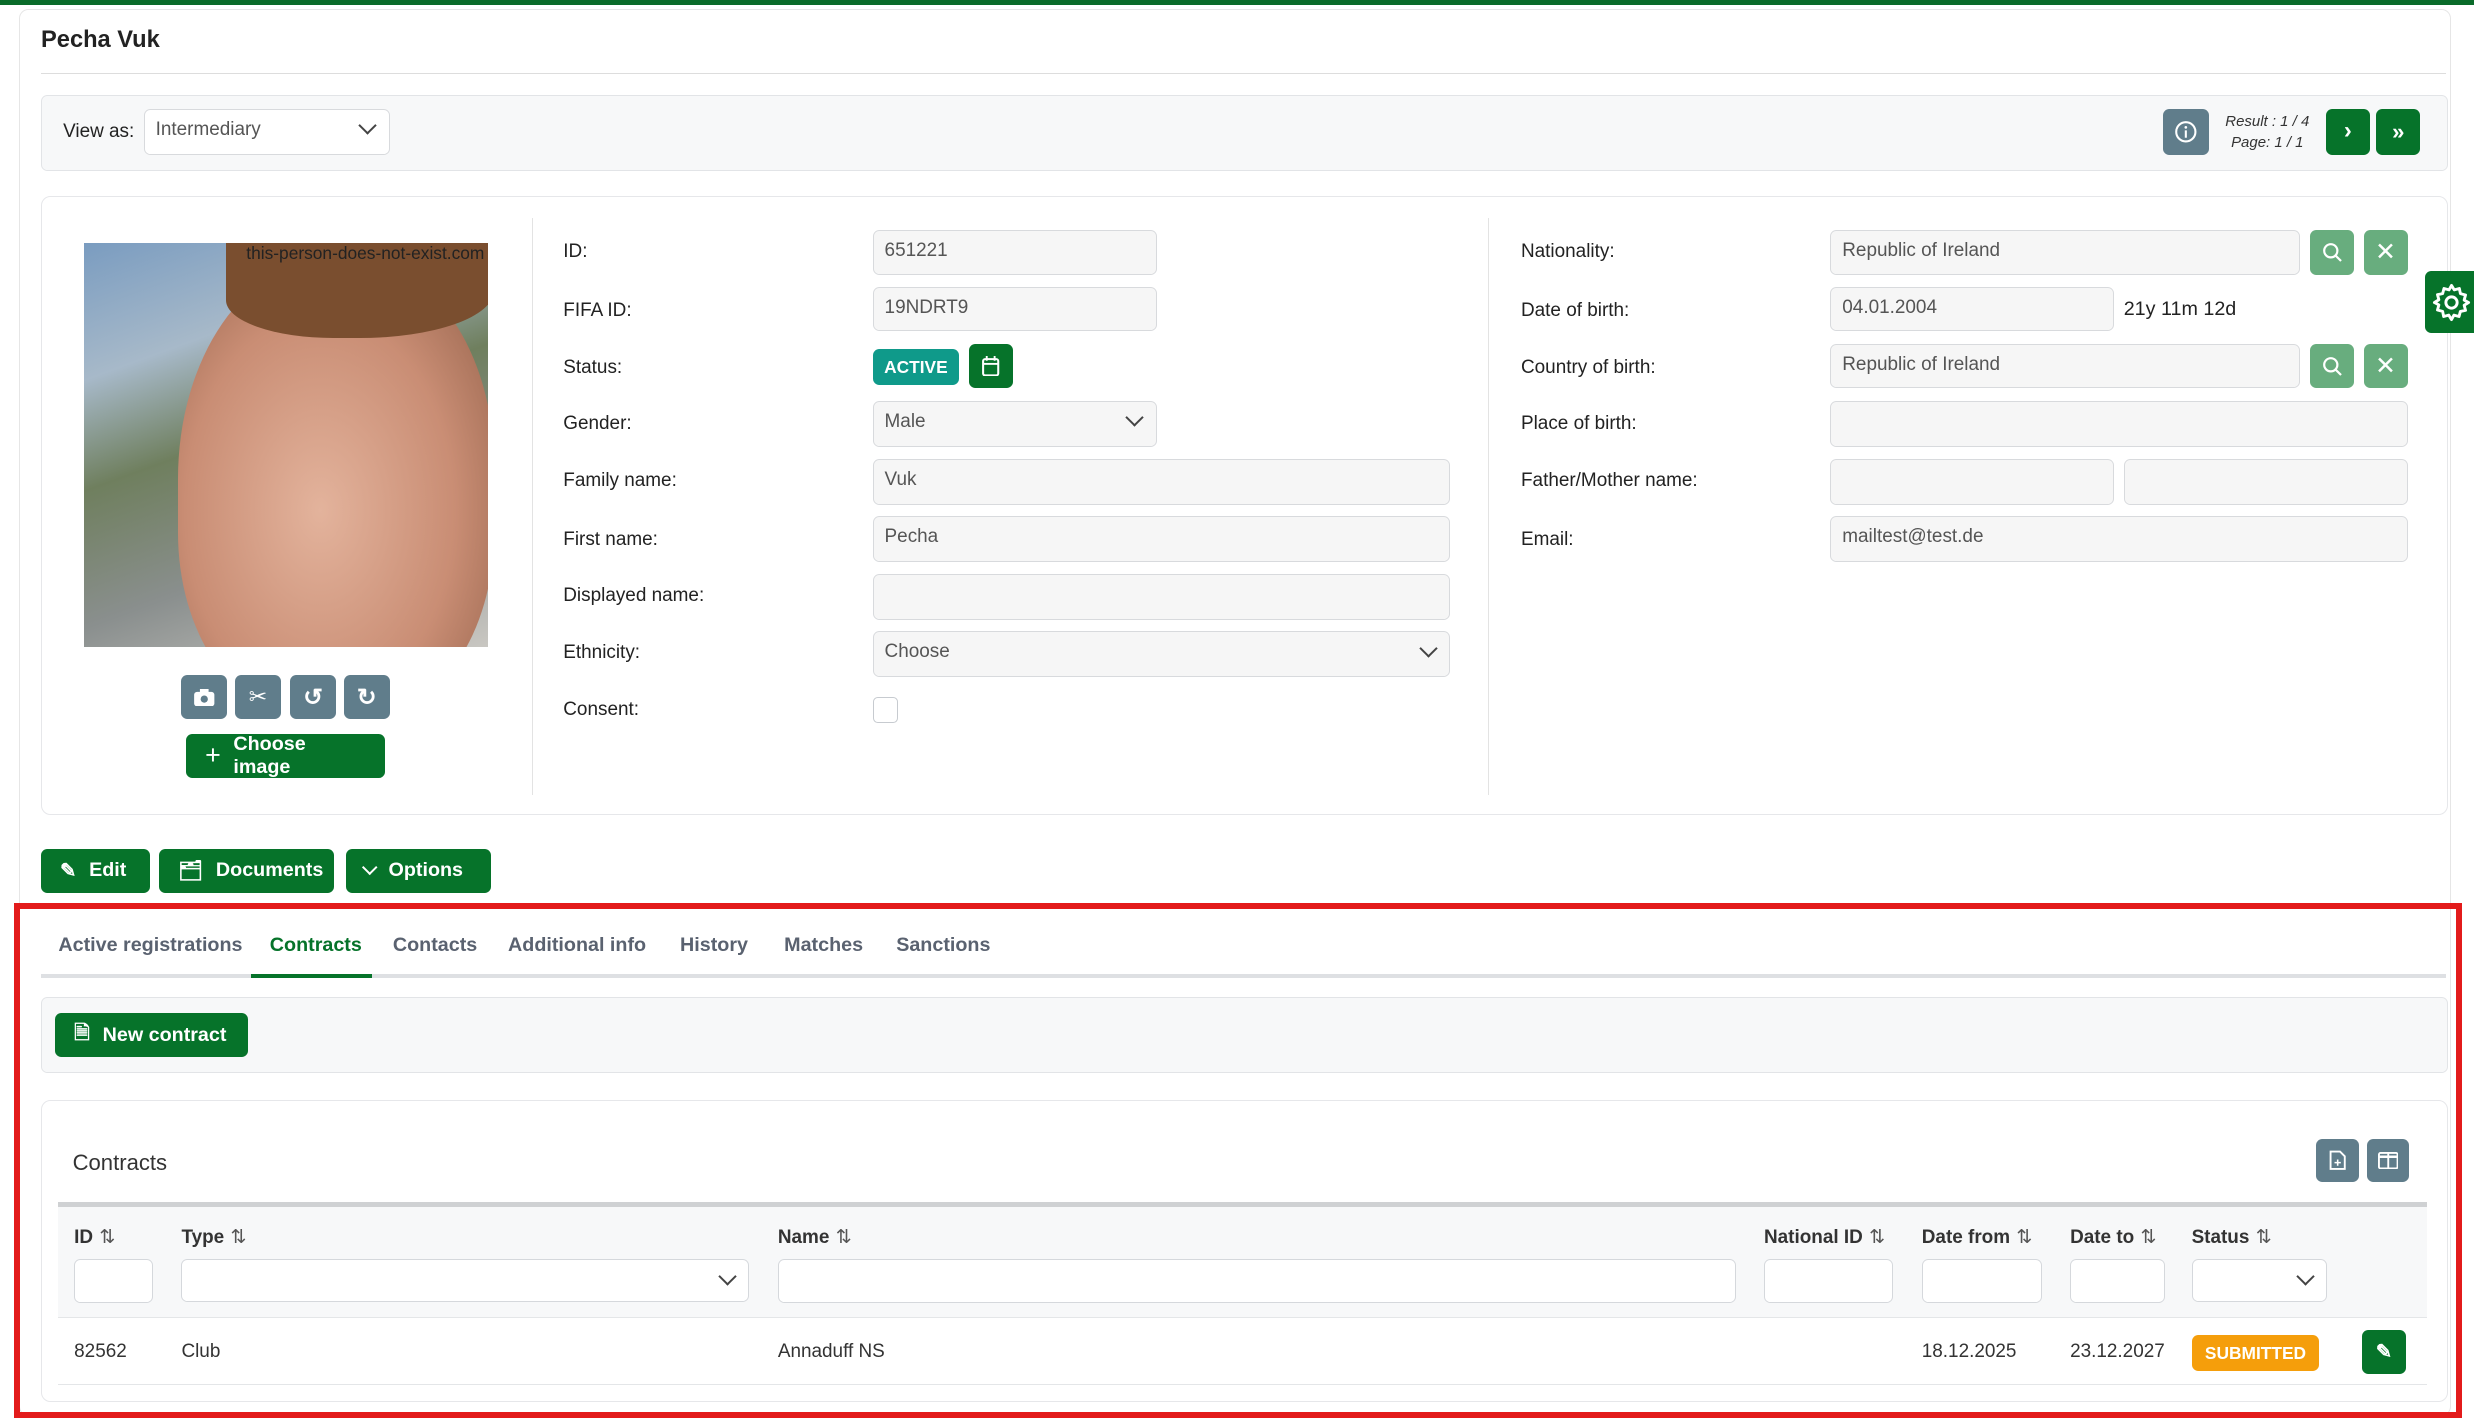 The height and width of the screenshot is (1422, 2474). Describe the element at coordinates (114, 1281) in the screenshot. I see `filter-id` at that location.